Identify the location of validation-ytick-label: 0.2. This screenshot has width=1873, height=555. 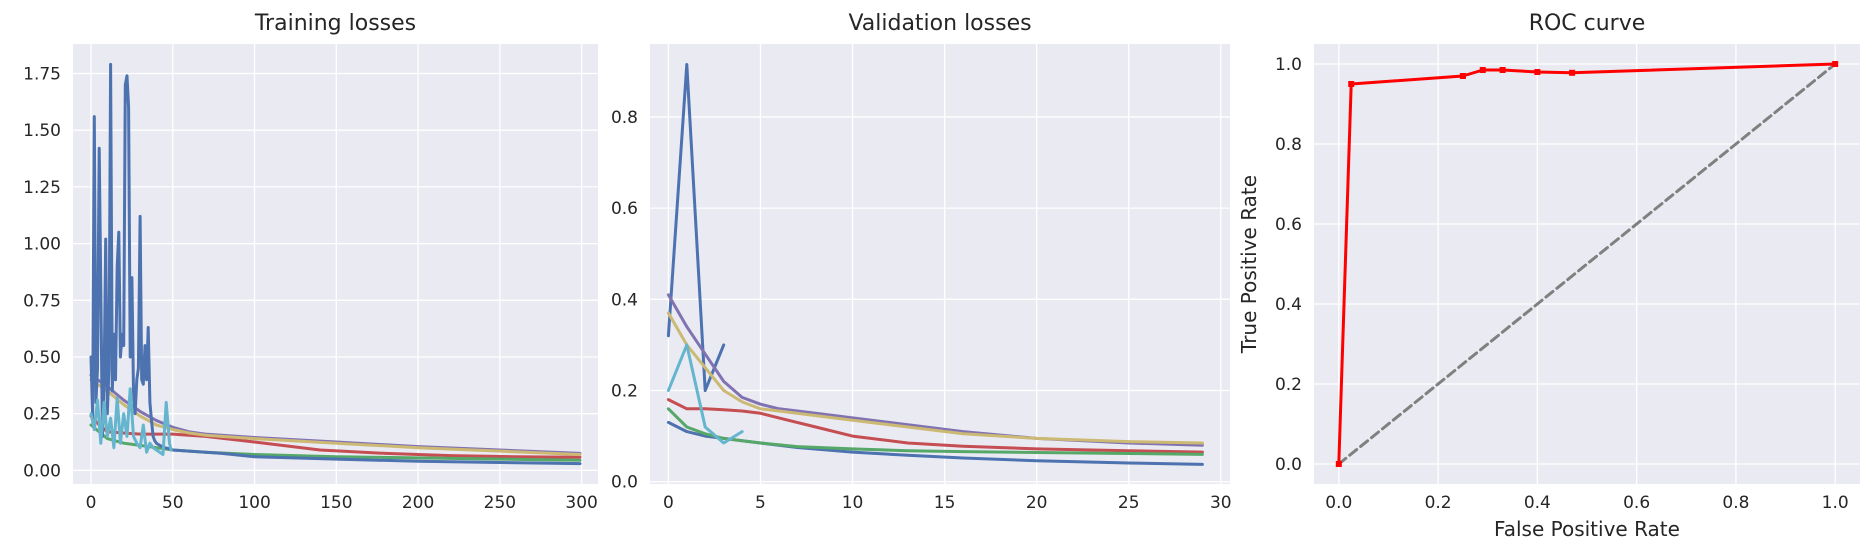
(624, 392).